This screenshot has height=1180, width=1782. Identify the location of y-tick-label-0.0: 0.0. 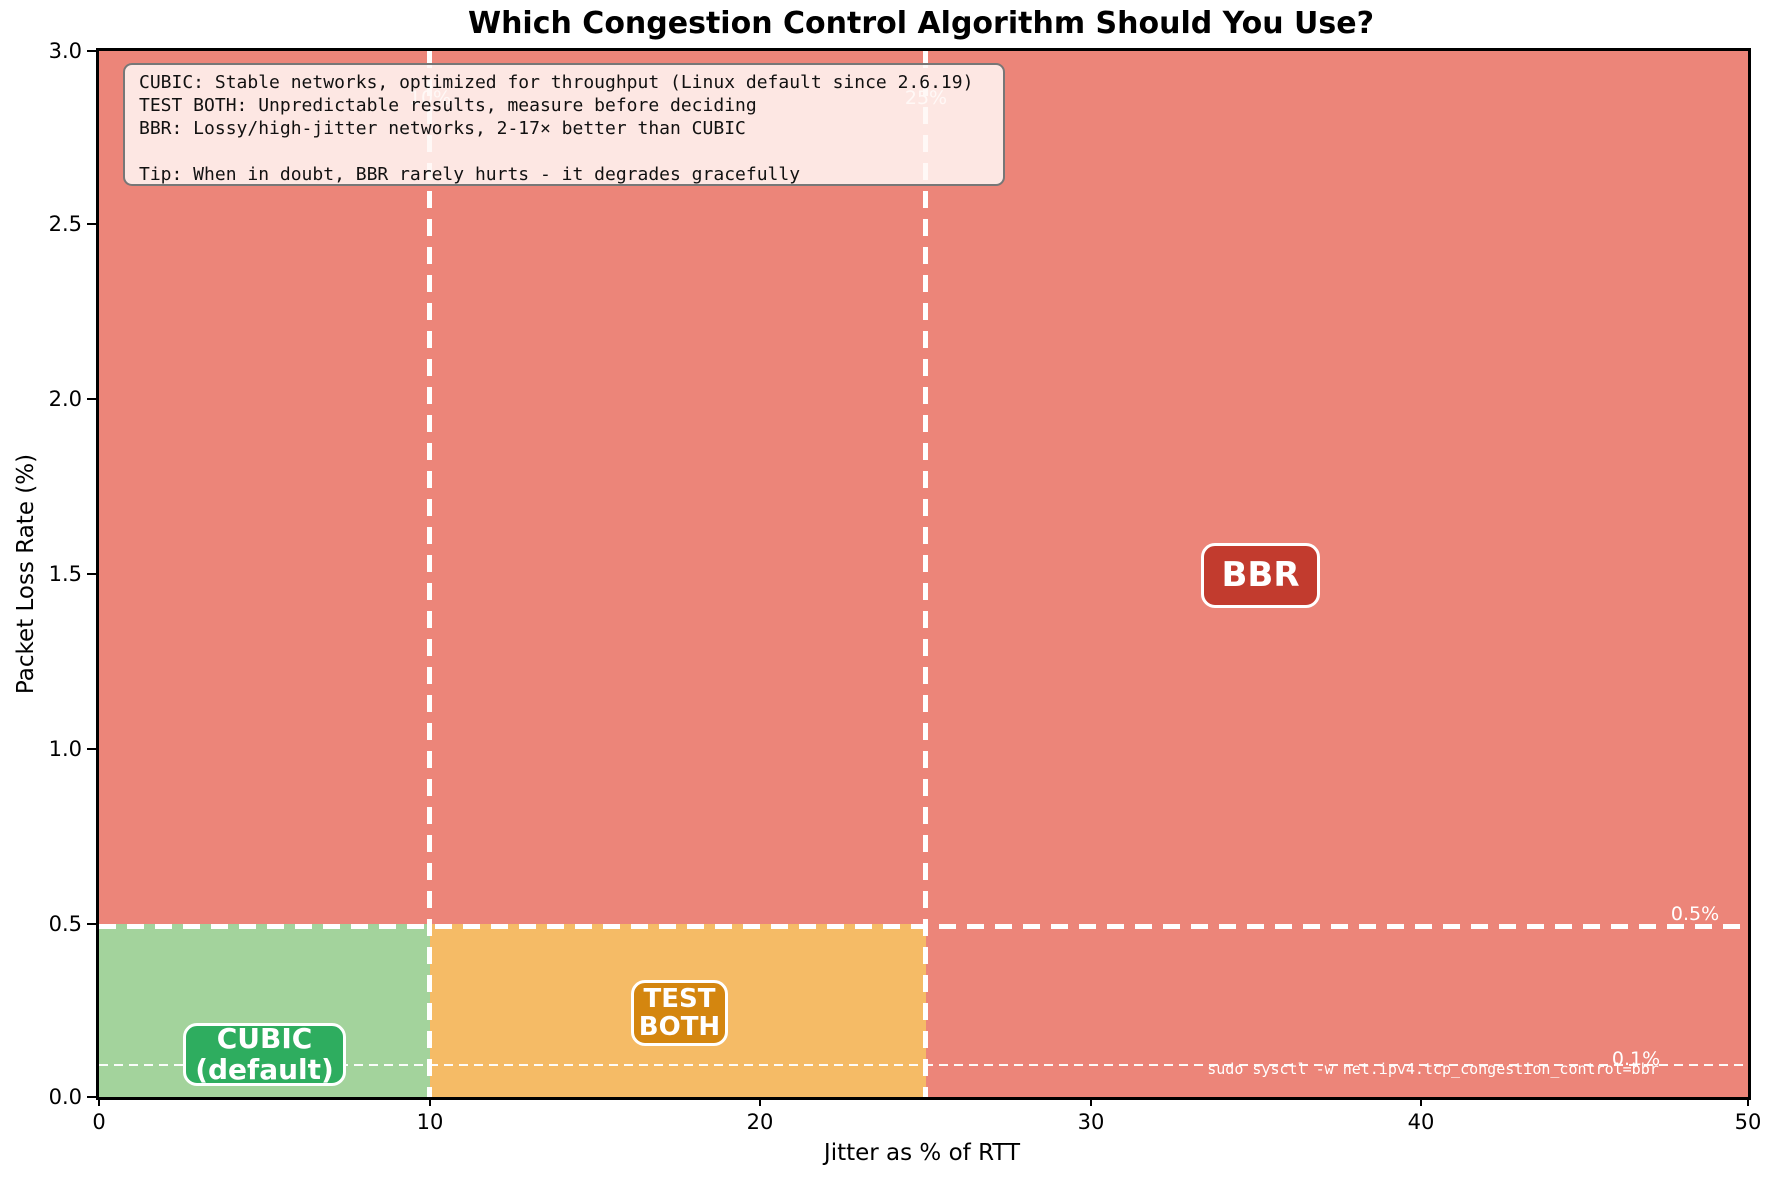
(65, 1097).